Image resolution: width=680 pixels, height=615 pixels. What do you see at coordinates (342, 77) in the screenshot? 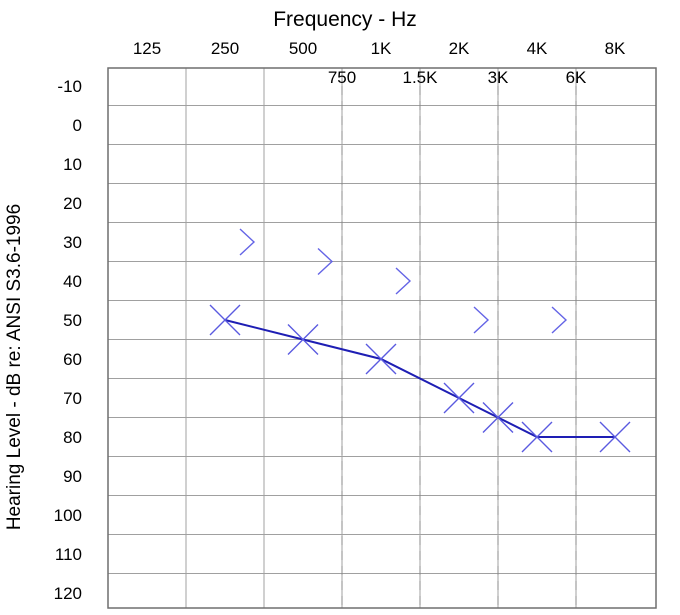
I see `x-inter-tick-label: 750` at bounding box center [342, 77].